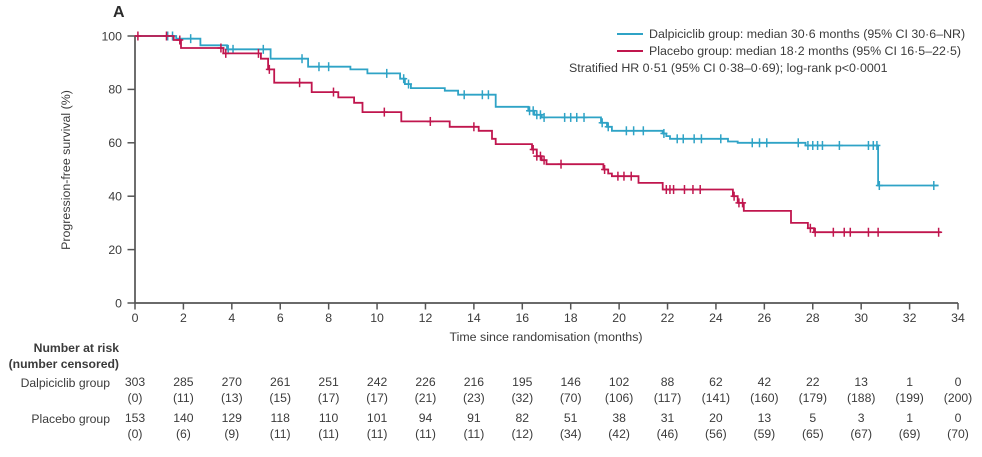 The width and height of the screenshot is (982, 457). I want to click on risk-count: 82, so click(522, 418).